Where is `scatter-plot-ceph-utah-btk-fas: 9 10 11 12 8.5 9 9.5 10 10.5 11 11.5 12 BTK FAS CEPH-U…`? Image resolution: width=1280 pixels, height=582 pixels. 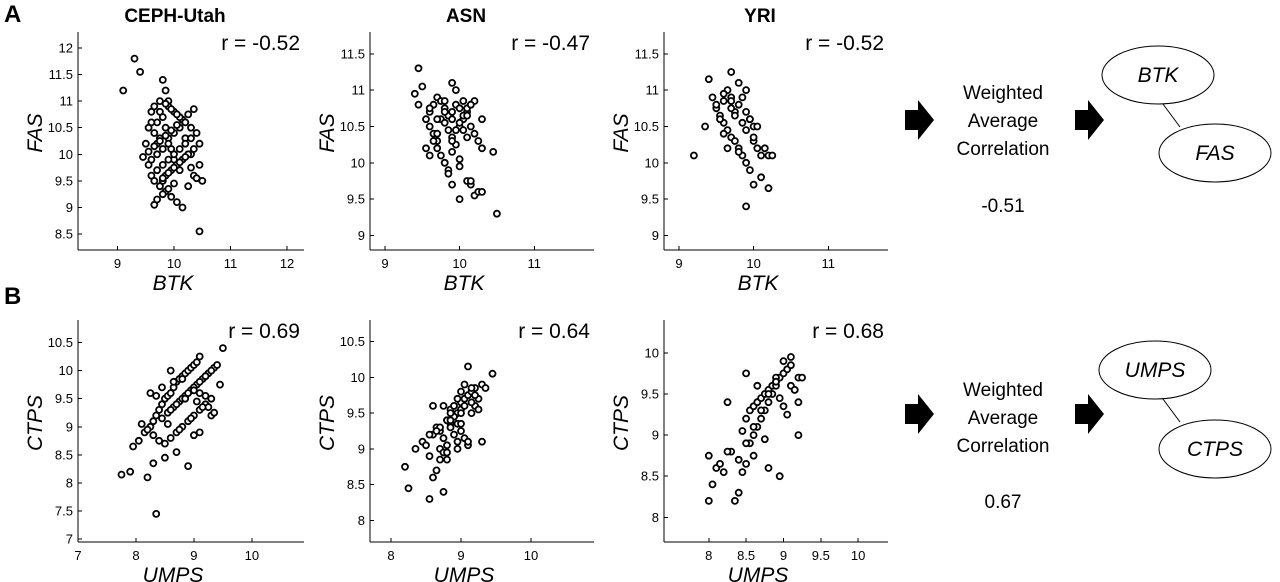 scatter-plot-ceph-utah-btk-fas: 9 10 11 12 8.5 9 9.5 10 10.5 11 11.5 12 BTK FAS CEPH-U… is located at coordinates (164, 150).